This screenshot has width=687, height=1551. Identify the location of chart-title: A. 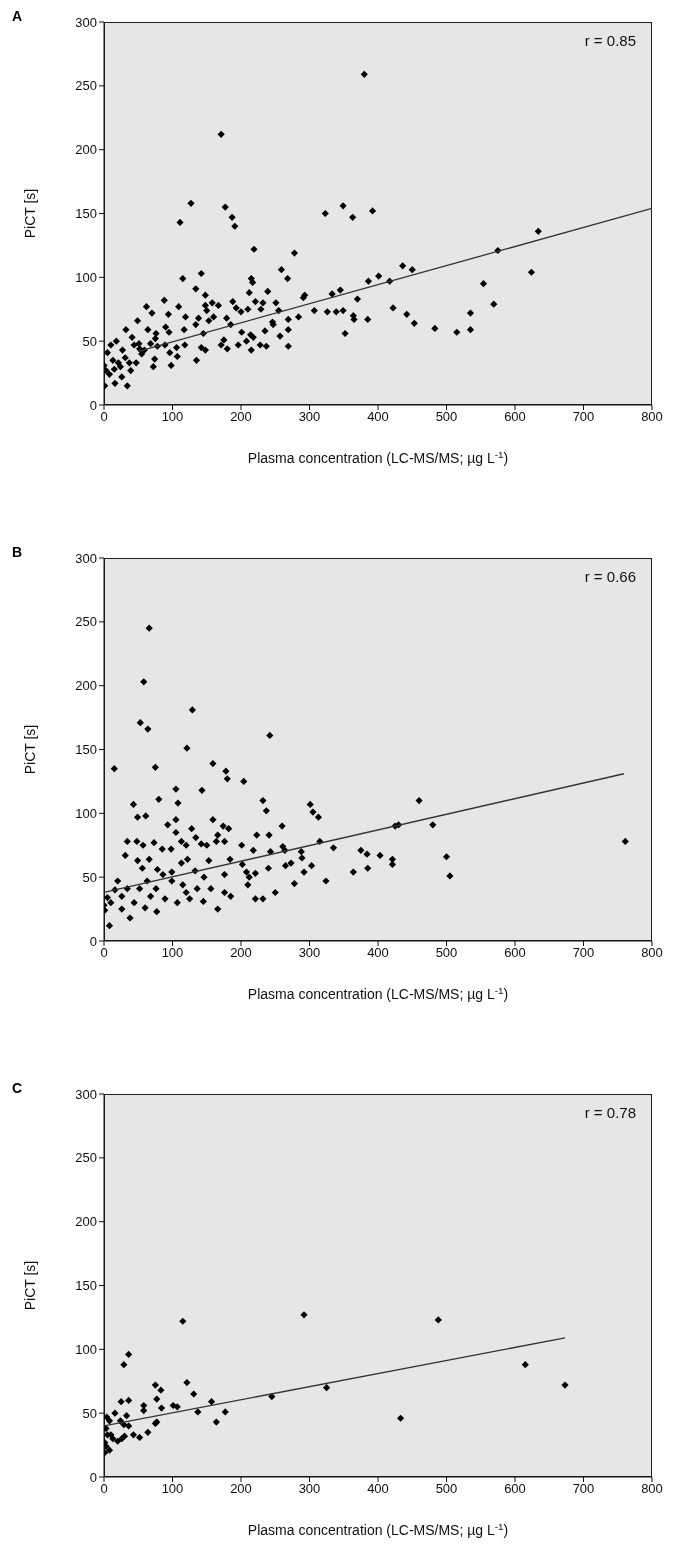
(17, 16).